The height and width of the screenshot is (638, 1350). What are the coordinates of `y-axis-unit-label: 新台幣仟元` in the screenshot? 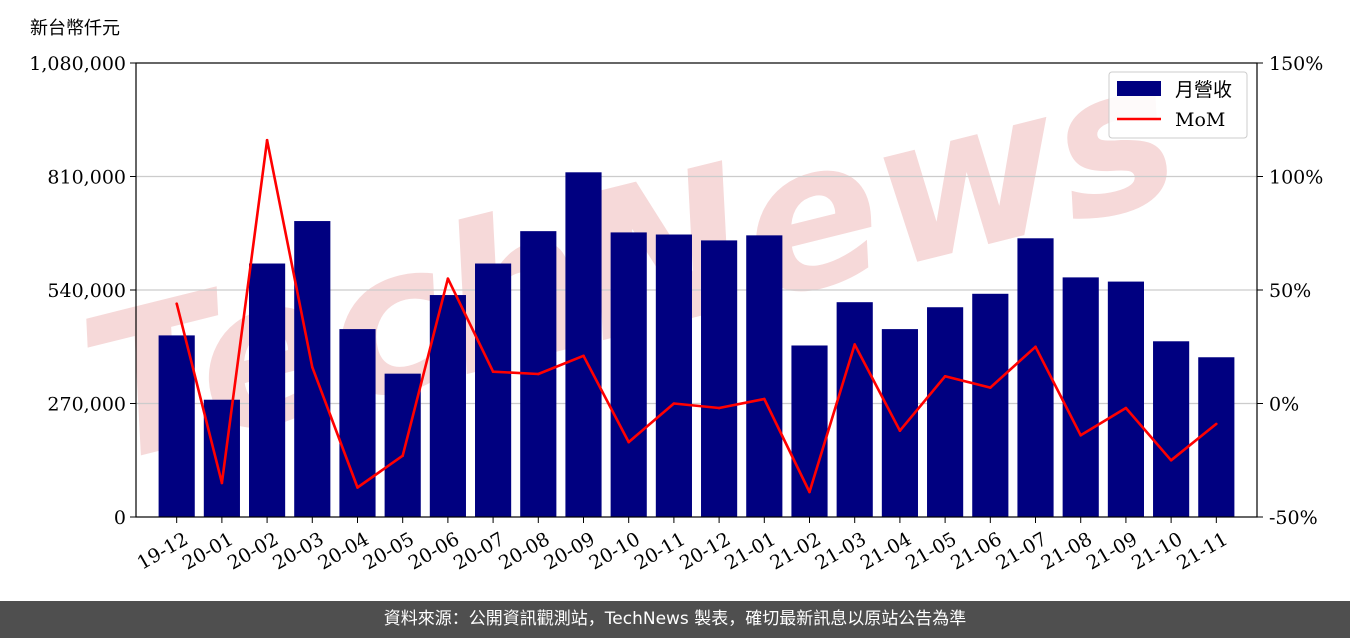 It's located at (75, 28).